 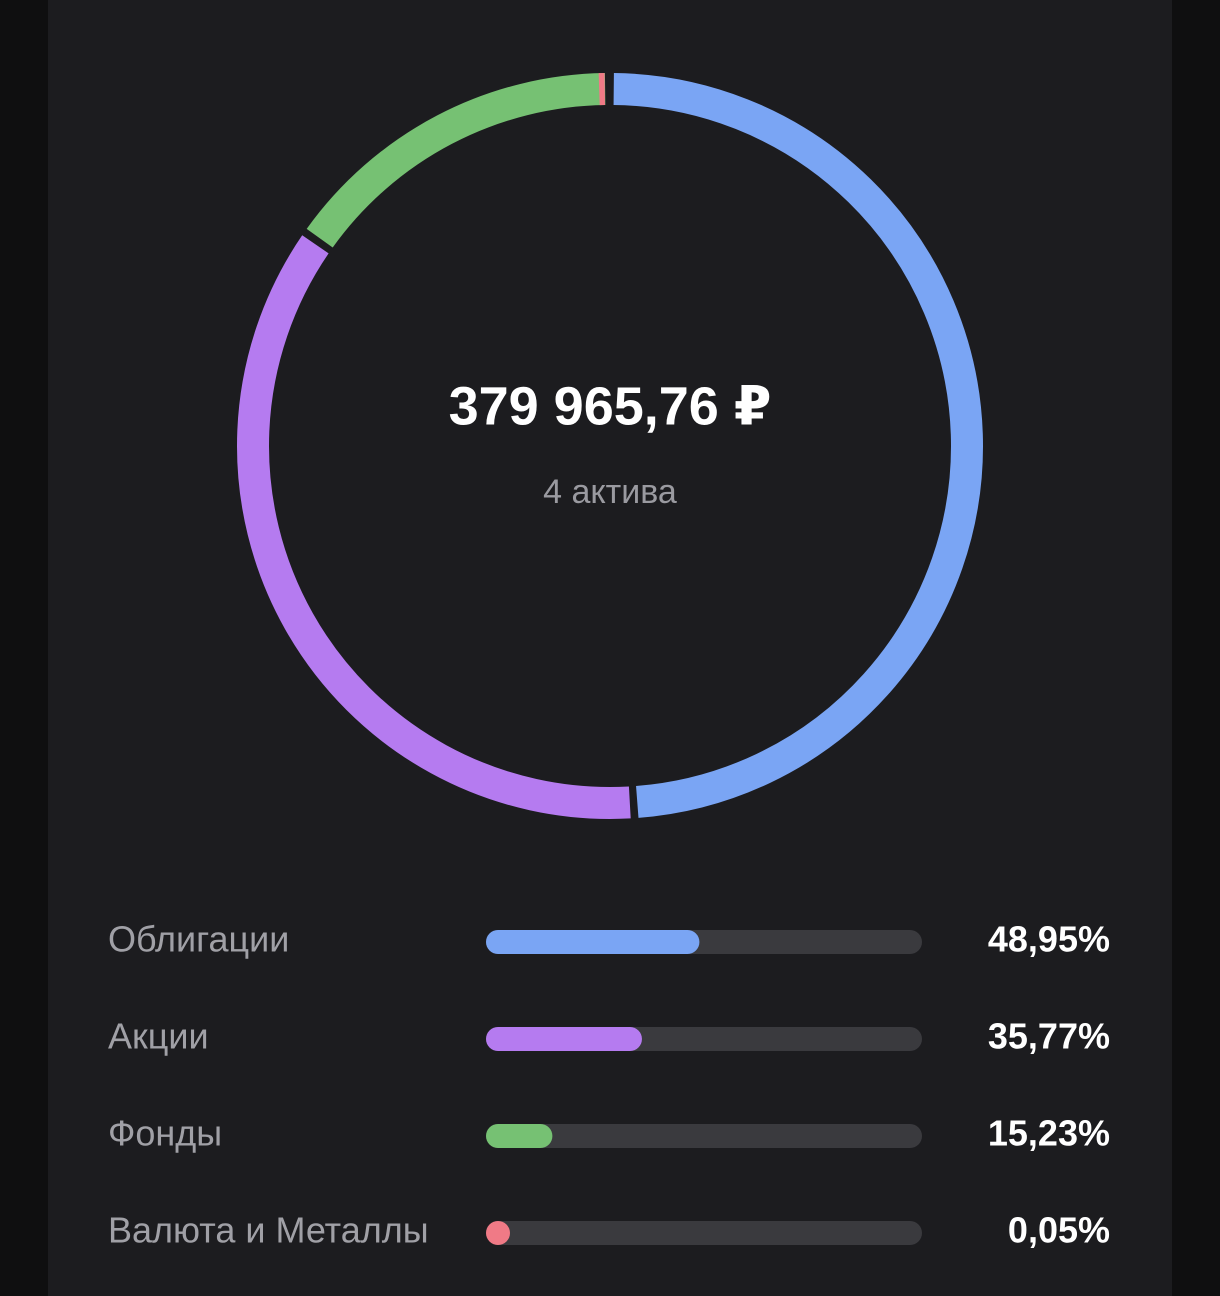 I want to click on value-label: 15,23%, so click(x=1049, y=1133).